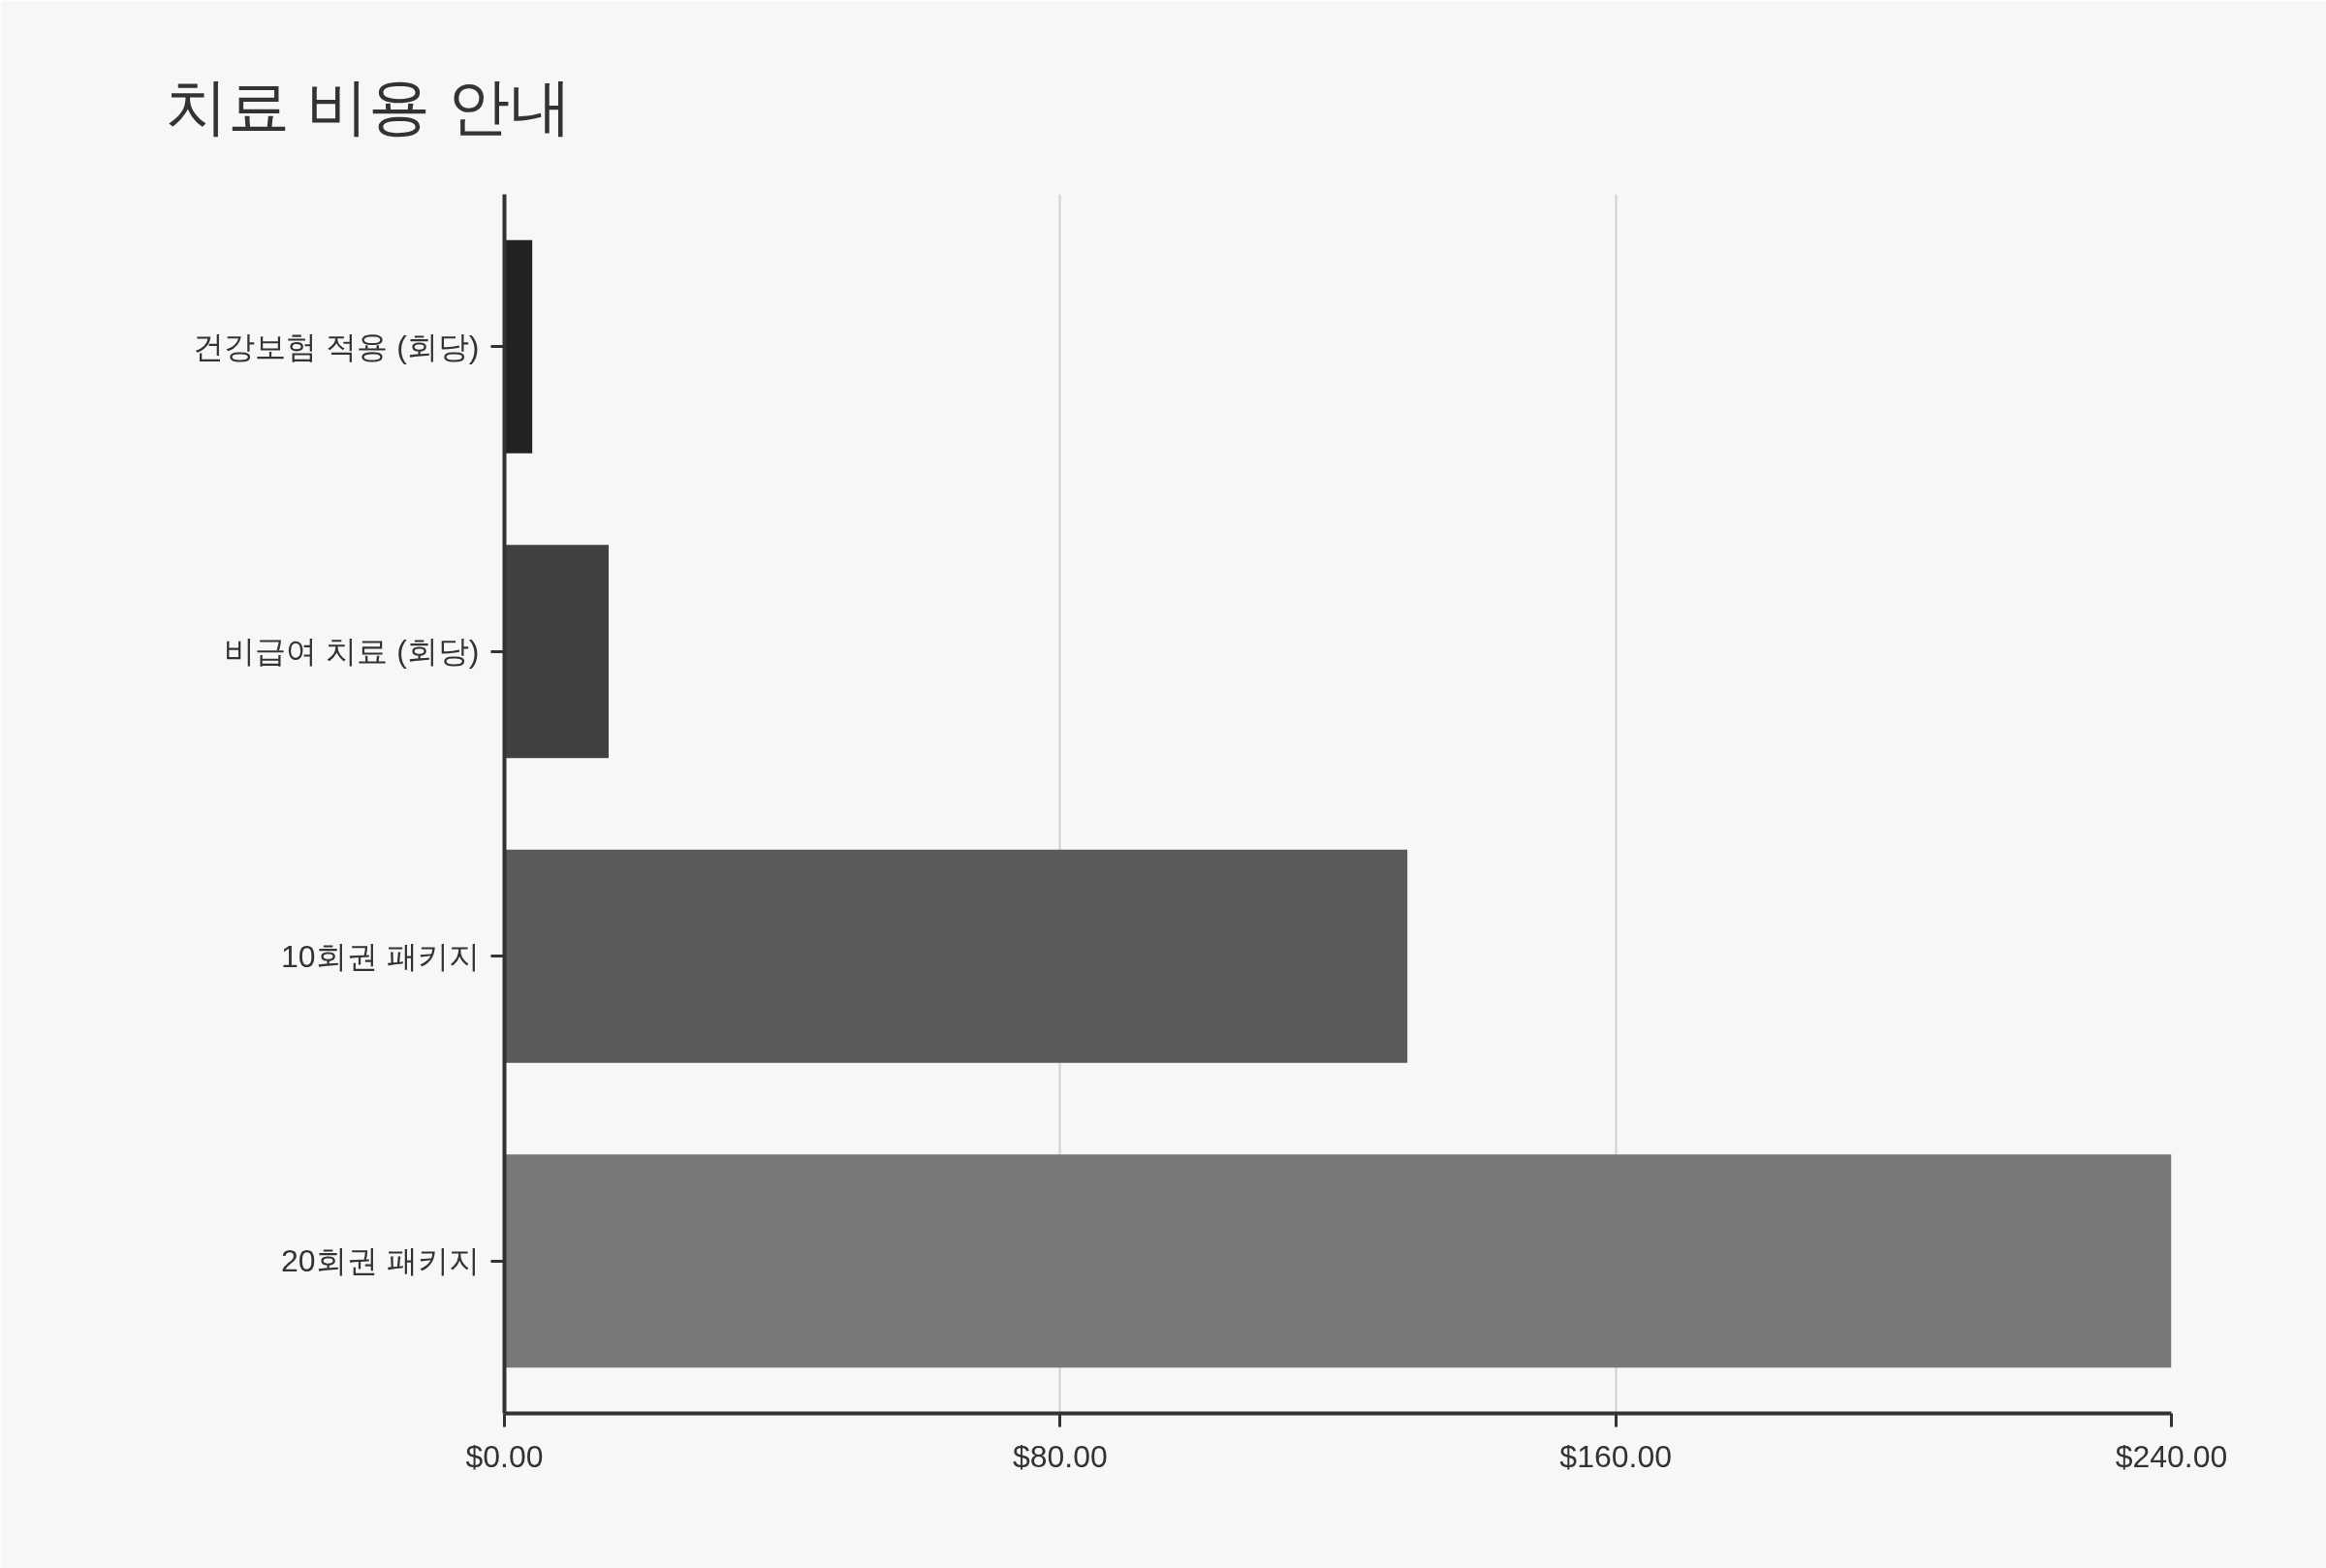  Describe the element at coordinates (2171, 1456) in the screenshot. I see `x-tick-label: $240.00` at that location.